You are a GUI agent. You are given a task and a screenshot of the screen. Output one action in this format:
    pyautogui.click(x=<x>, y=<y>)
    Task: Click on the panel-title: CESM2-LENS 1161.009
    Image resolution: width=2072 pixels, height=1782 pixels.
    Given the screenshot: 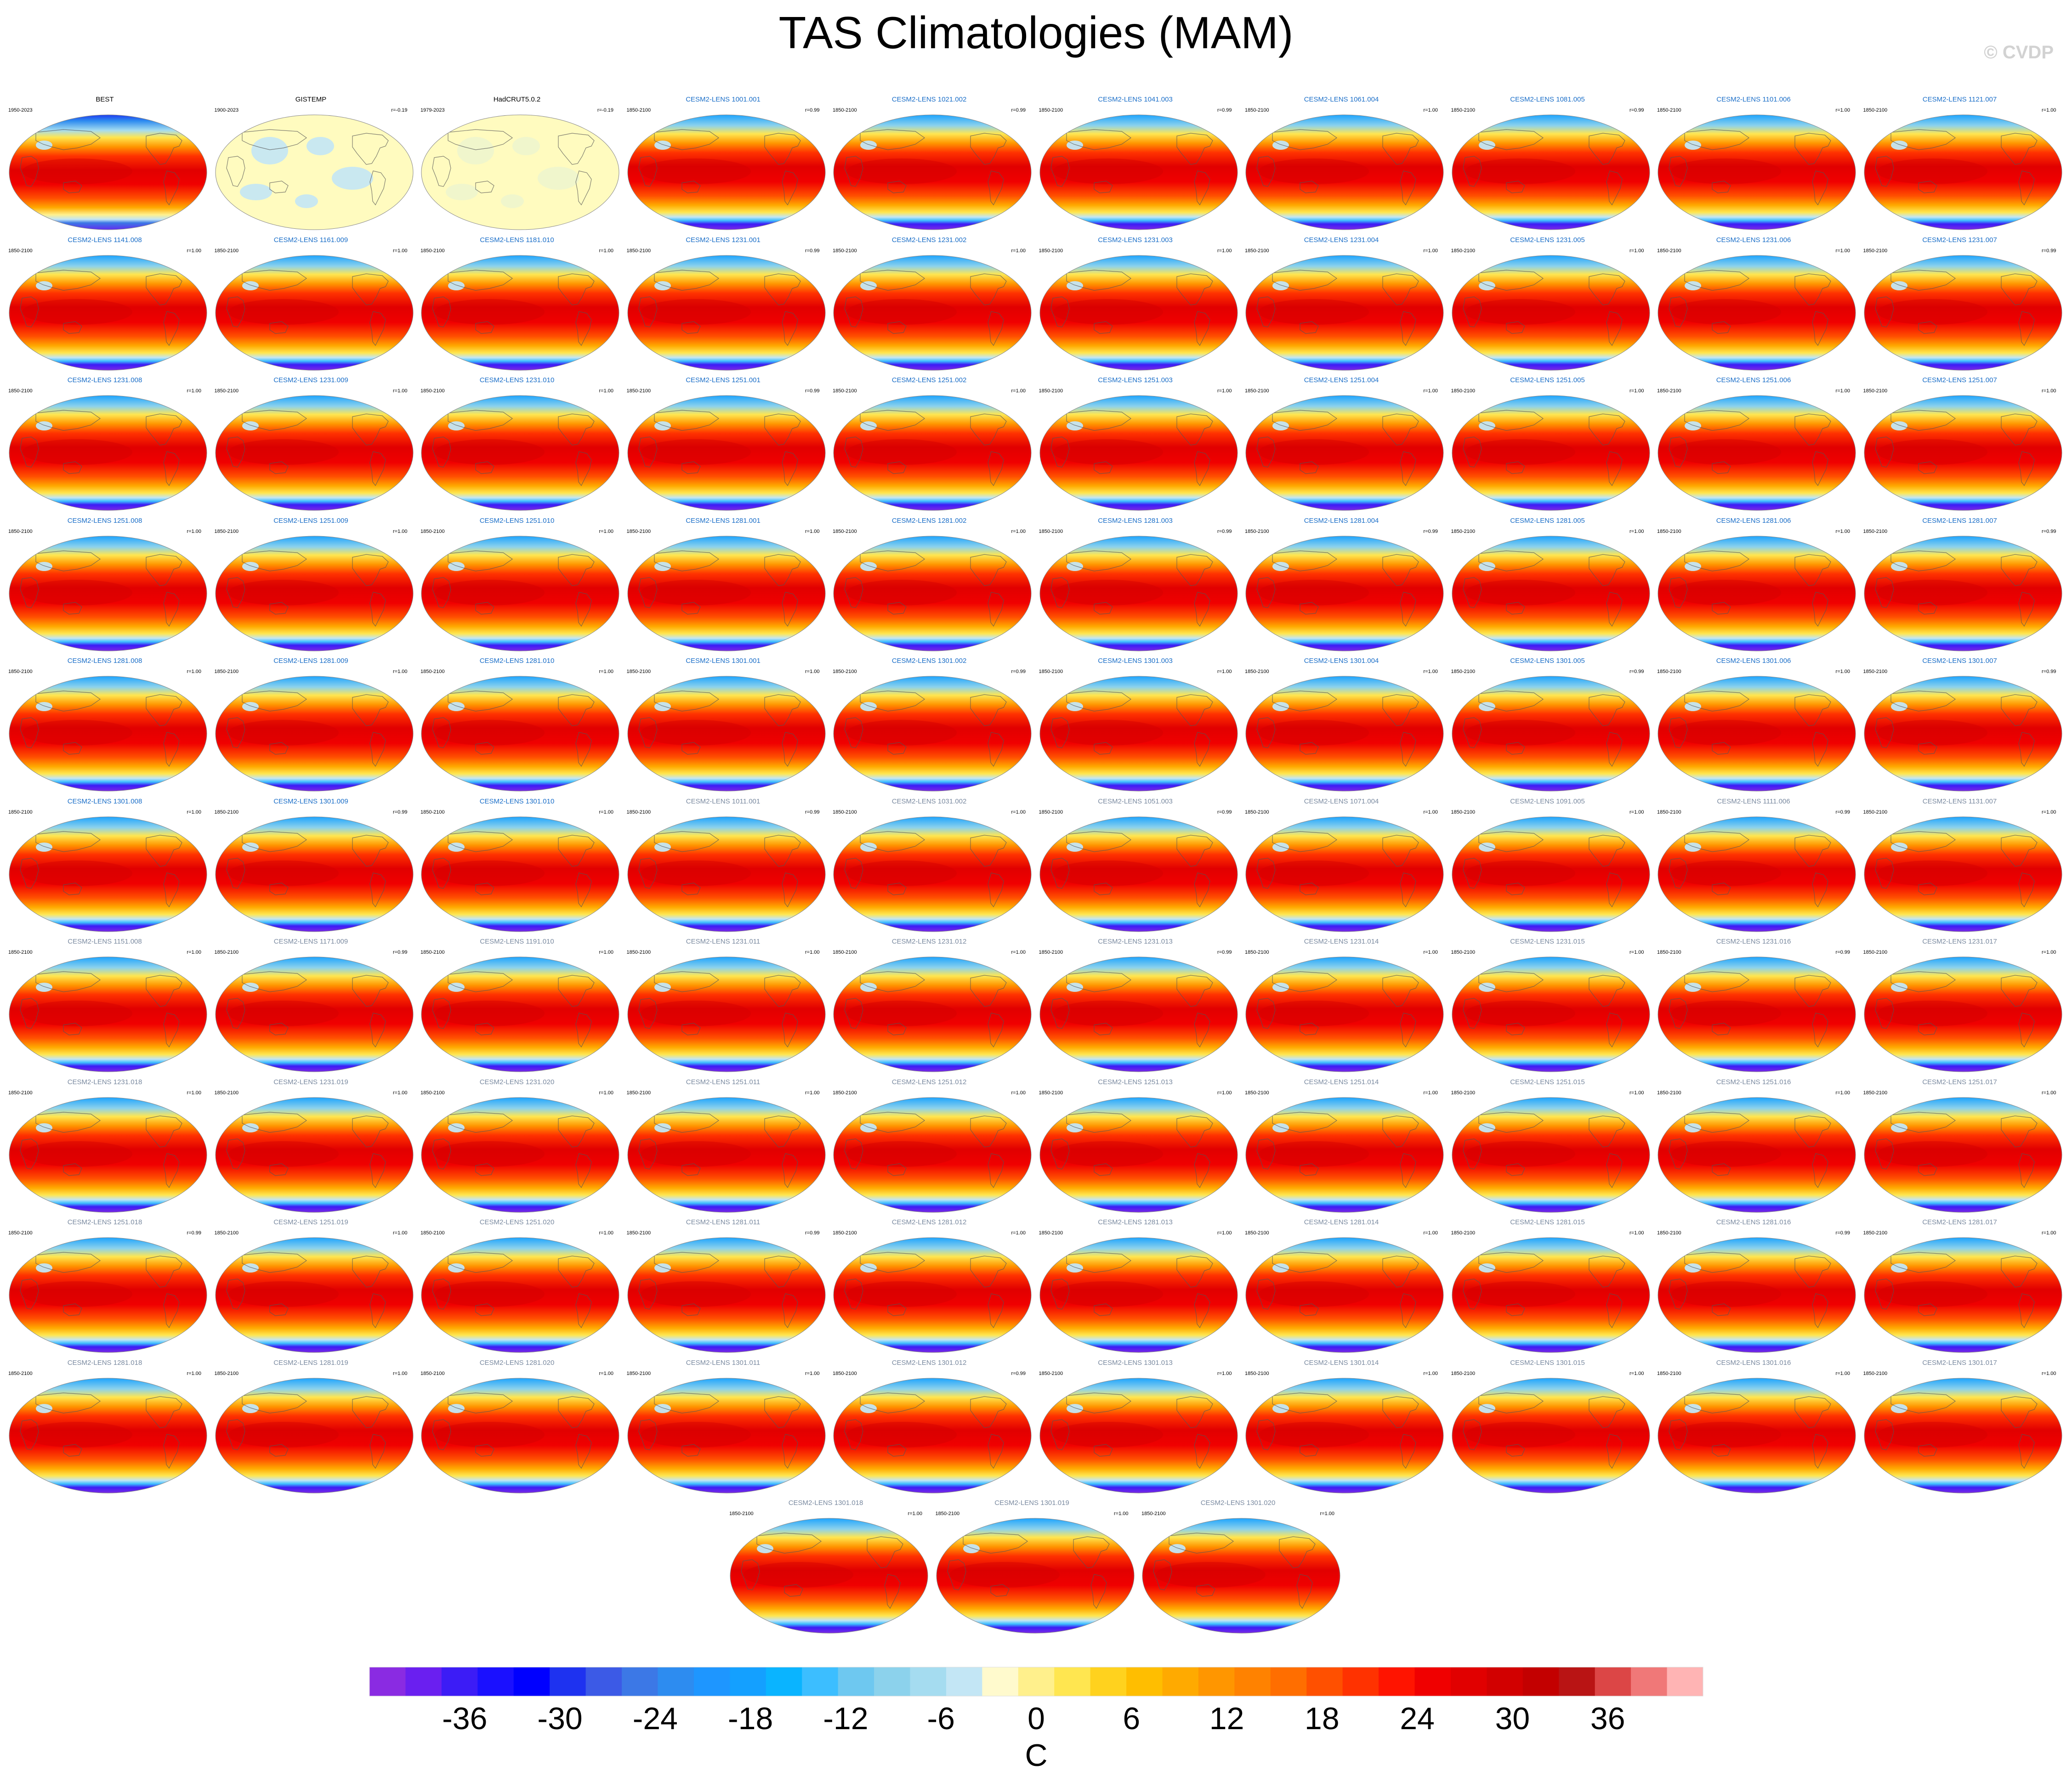 What is the action you would take?
    pyautogui.click(x=310, y=240)
    